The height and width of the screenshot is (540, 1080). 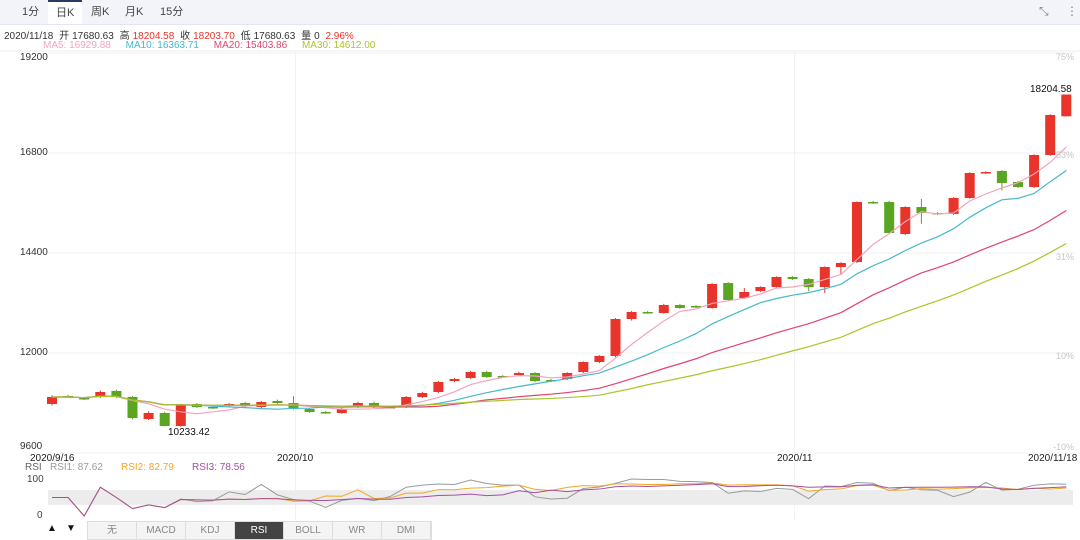 I want to click on change-percent: 2.96%, so click(x=339, y=36).